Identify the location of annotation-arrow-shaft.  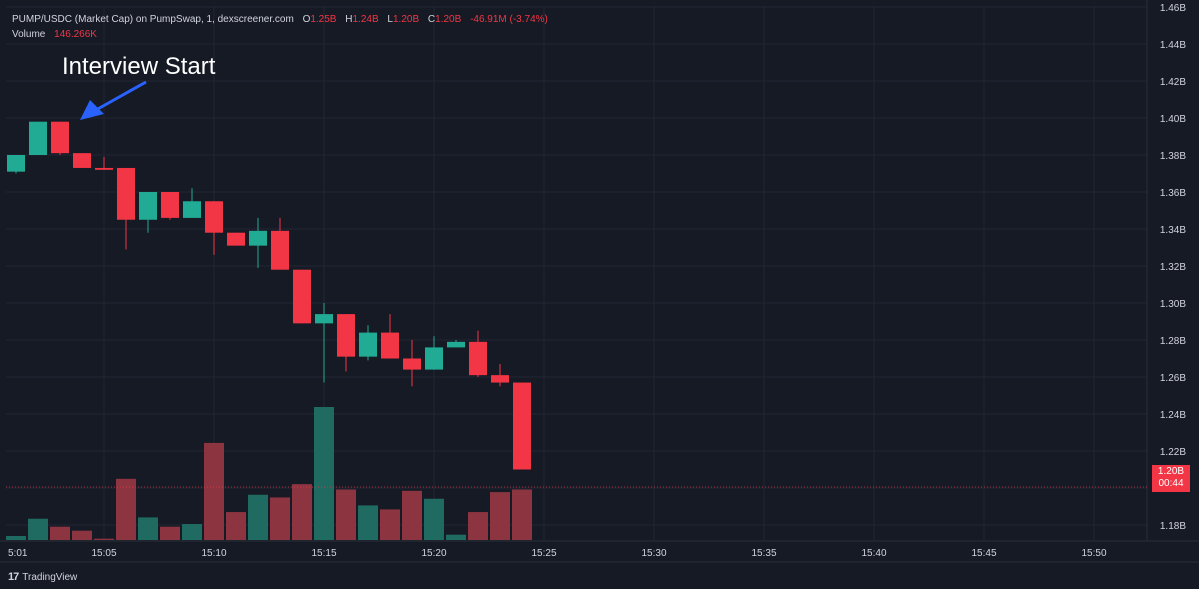
(121, 96).